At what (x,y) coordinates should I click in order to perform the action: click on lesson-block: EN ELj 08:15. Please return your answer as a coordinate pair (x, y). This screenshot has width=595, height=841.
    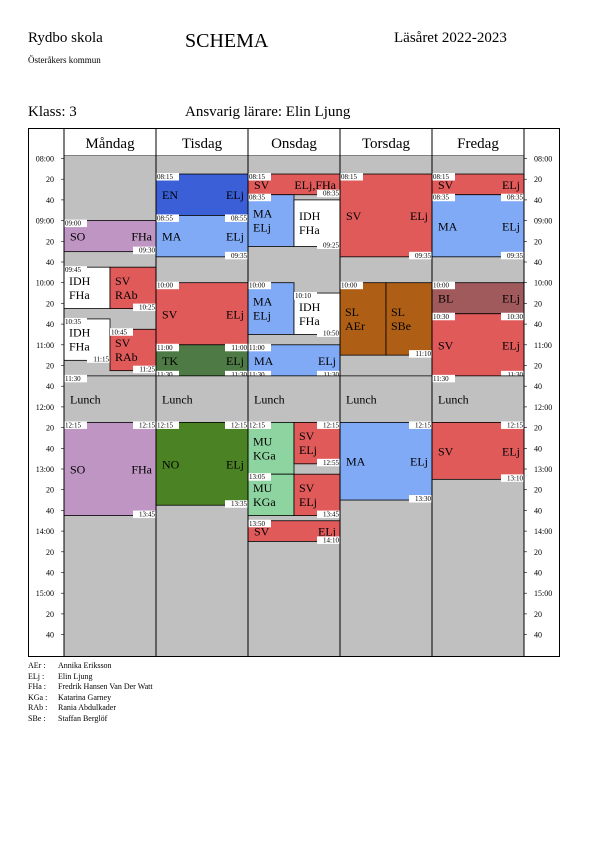
    Looking at the image, I should click on (202, 194).